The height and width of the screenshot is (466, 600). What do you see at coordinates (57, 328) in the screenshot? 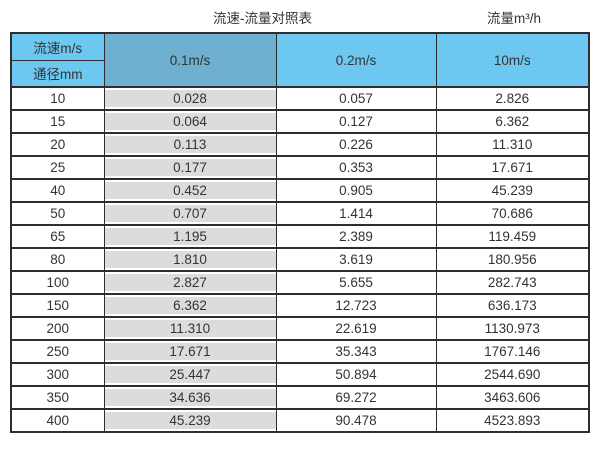
I see `diameter-cell: 200` at bounding box center [57, 328].